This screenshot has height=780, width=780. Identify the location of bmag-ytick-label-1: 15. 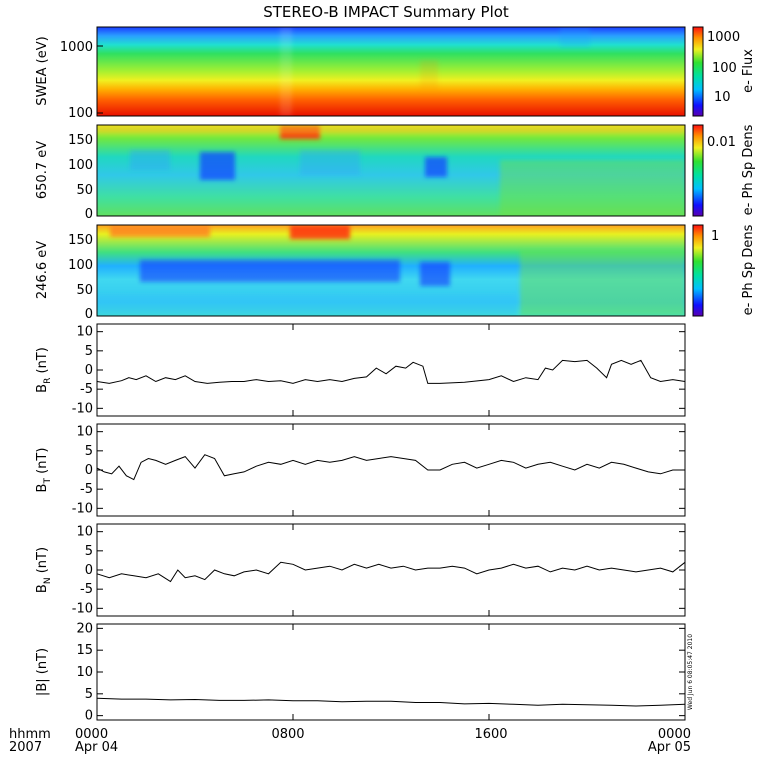
(84, 650).